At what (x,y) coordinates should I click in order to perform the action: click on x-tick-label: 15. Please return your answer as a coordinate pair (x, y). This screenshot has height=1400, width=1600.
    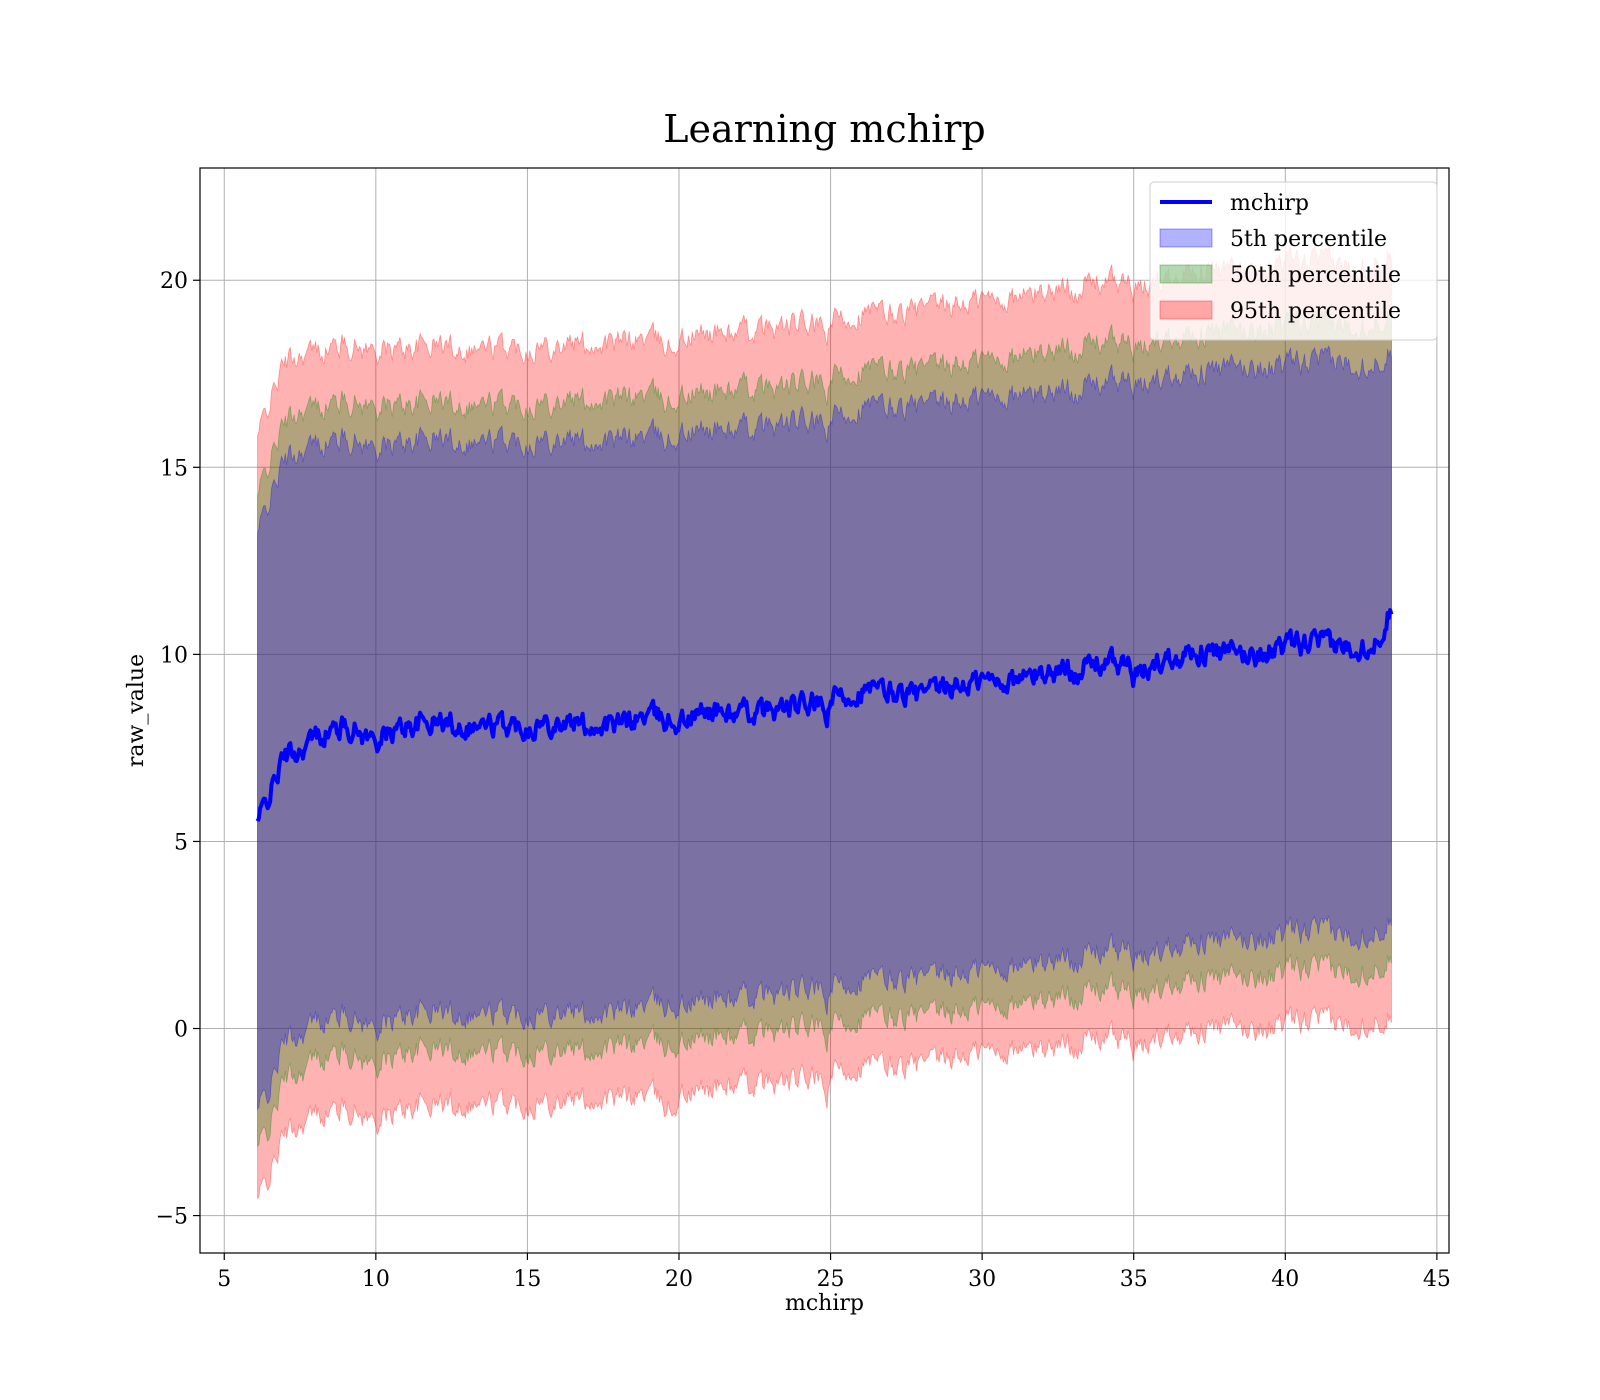
    Looking at the image, I should click on (527, 1279).